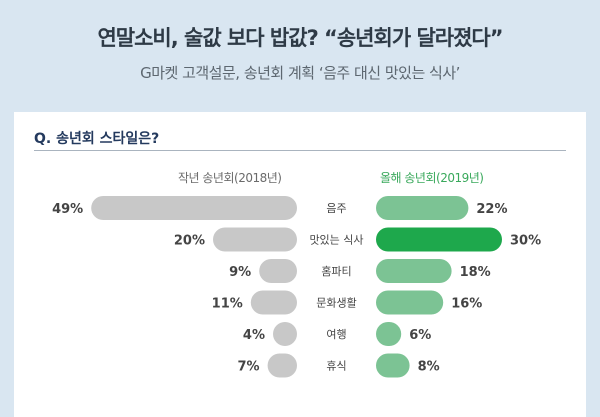 The height and width of the screenshot is (417, 600). I want to click on value-label-2019-1: 30%, so click(525, 241).